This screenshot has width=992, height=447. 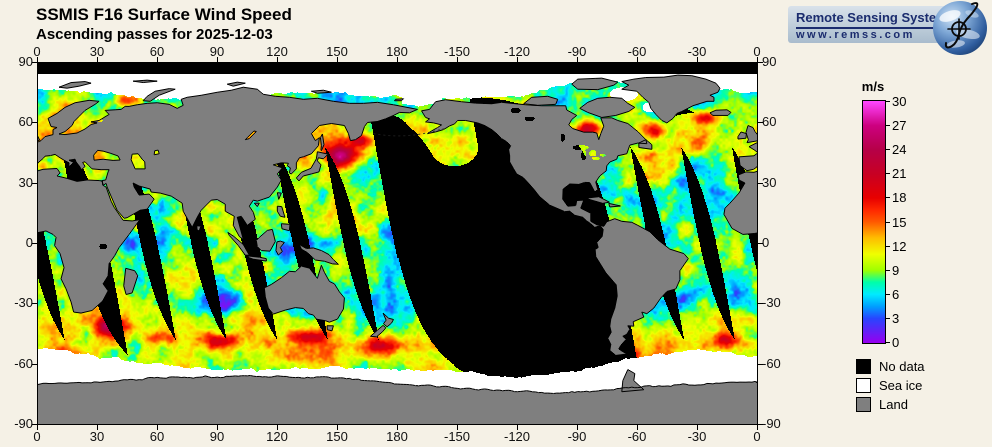 I want to click on lon-label-bottom: -150, so click(x=457, y=436).